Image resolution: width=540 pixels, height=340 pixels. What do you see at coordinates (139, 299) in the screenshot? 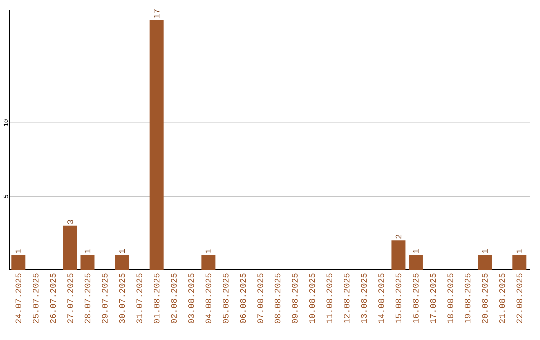
I see `x-tick-label: 31.07.2025` at bounding box center [139, 299].